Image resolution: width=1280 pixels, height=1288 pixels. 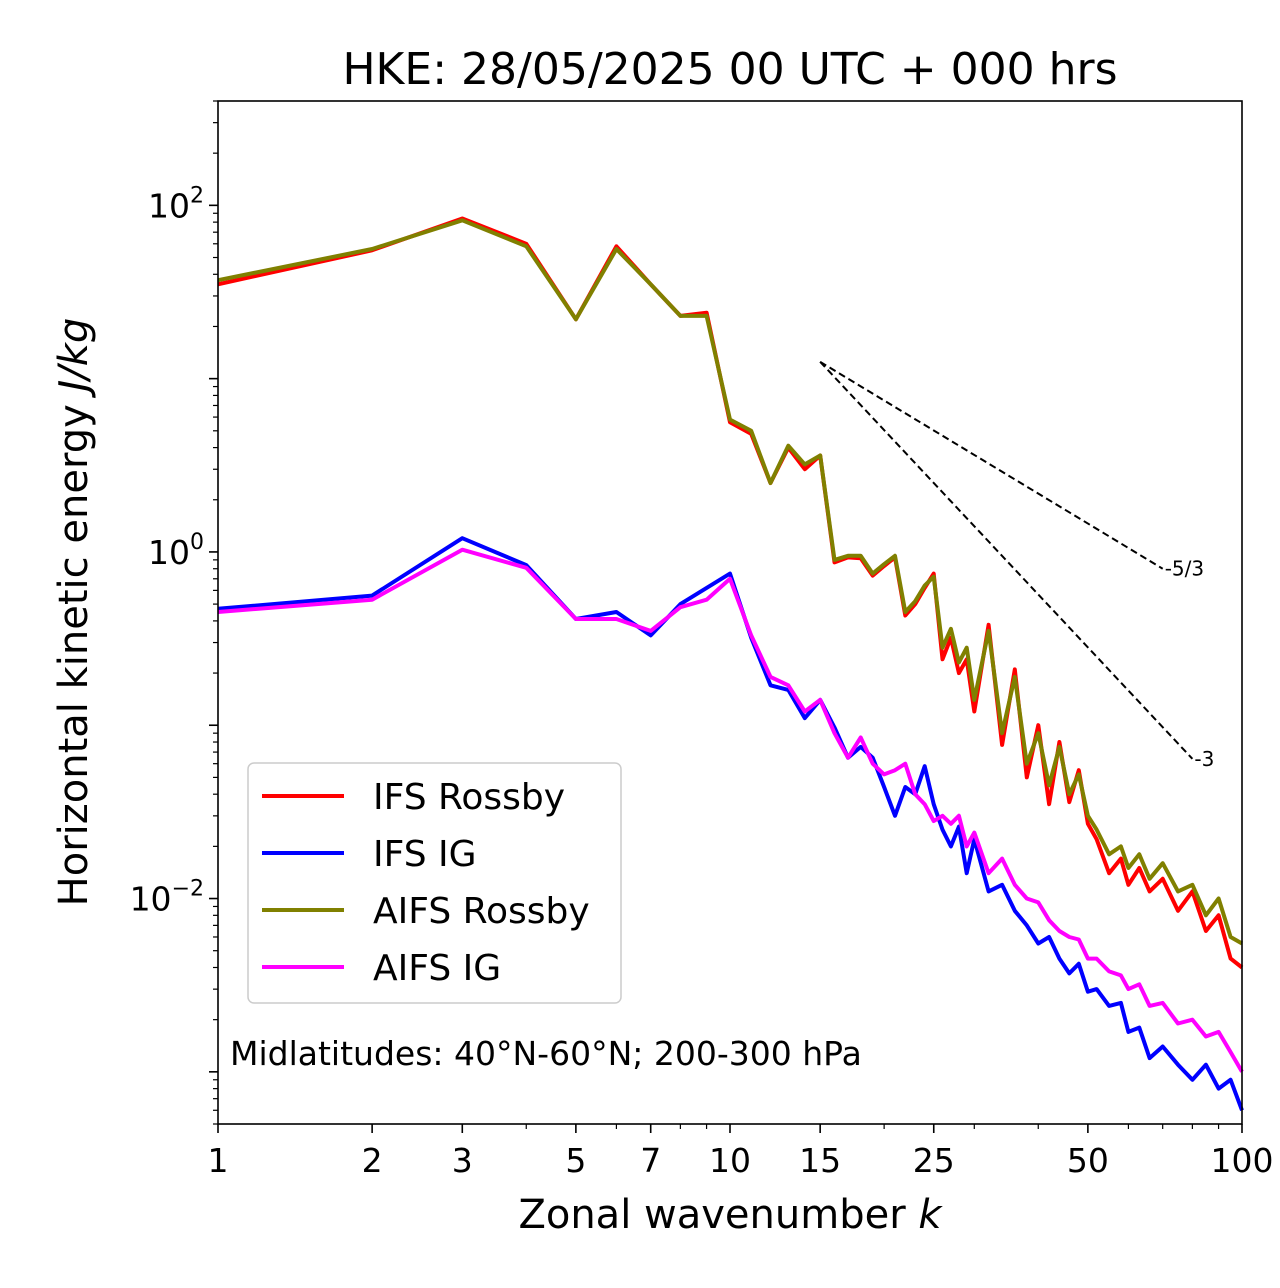 I want to click on x-tick-label: 3, so click(x=462, y=1160).